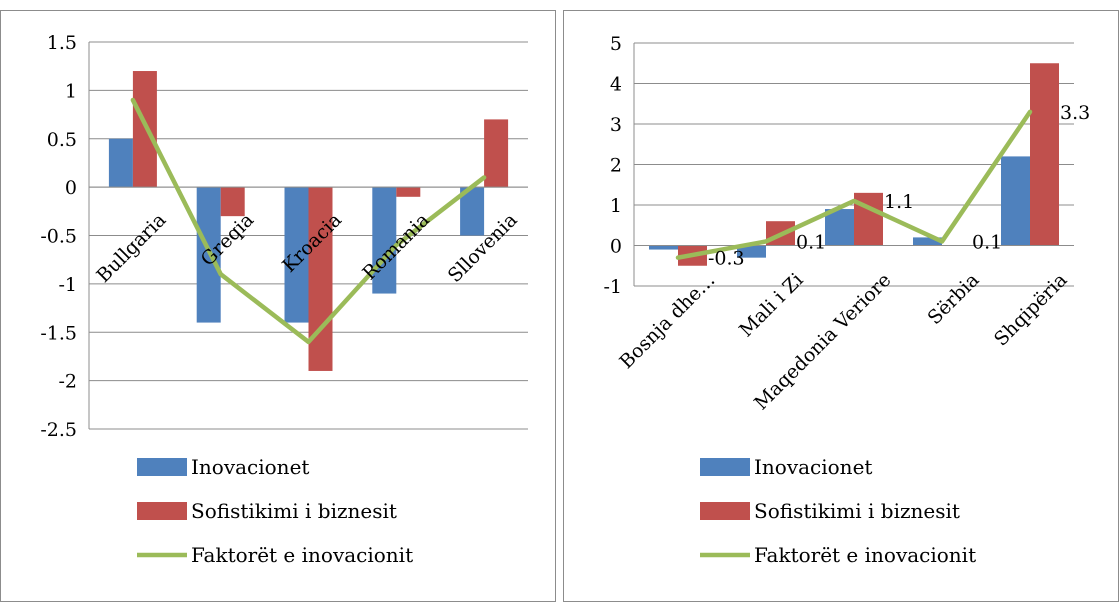  What do you see at coordinates (987, 242) in the screenshot?
I see `data-label-3: 0.1` at bounding box center [987, 242].